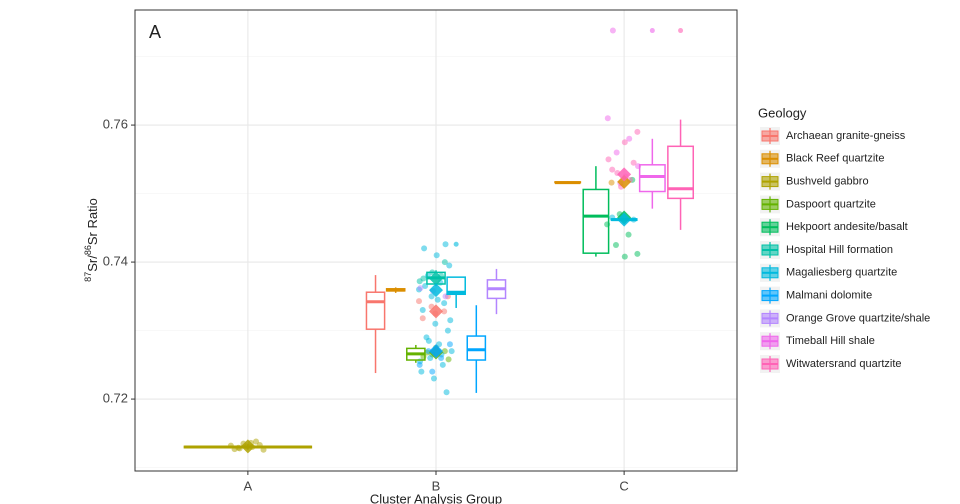 This screenshot has width=960, height=504. What do you see at coordinates (782, 112) in the screenshot?
I see `legend-title: Geology` at bounding box center [782, 112].